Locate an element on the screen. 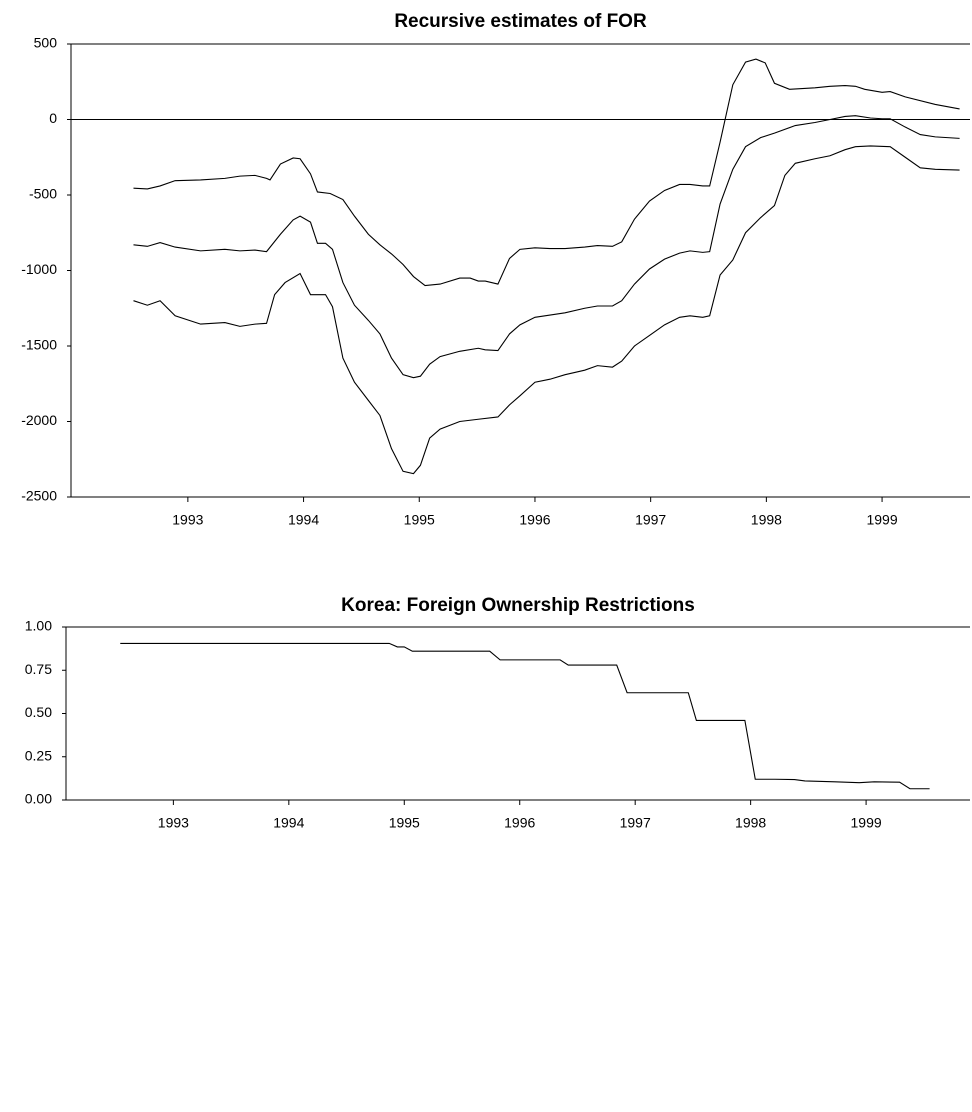 This screenshot has width=972, height=1112. y-tick-label: 0.00 is located at coordinates (38, 799).